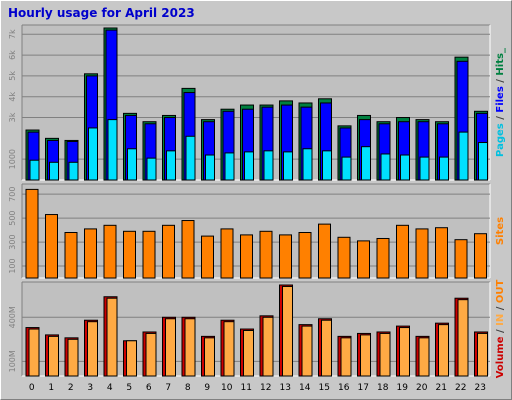 This screenshot has height=400, width=512. What do you see at coordinates (363, 388) in the screenshot?
I see `x-tick-label: 17` at bounding box center [363, 388].